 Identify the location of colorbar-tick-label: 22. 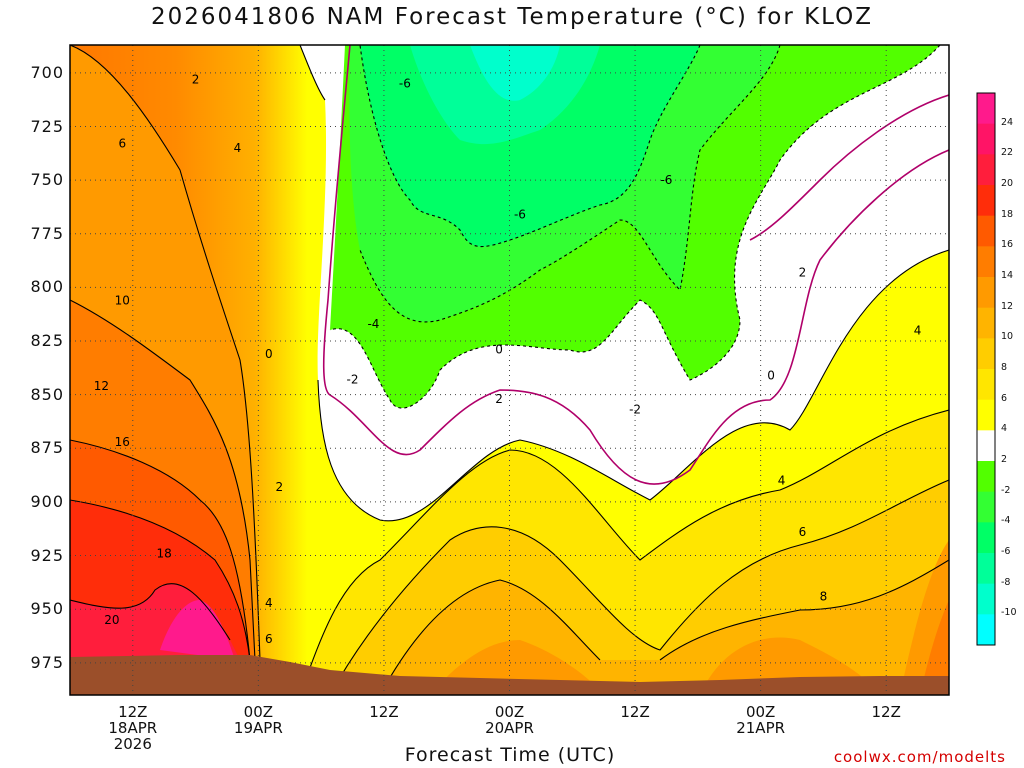
(1007, 153).